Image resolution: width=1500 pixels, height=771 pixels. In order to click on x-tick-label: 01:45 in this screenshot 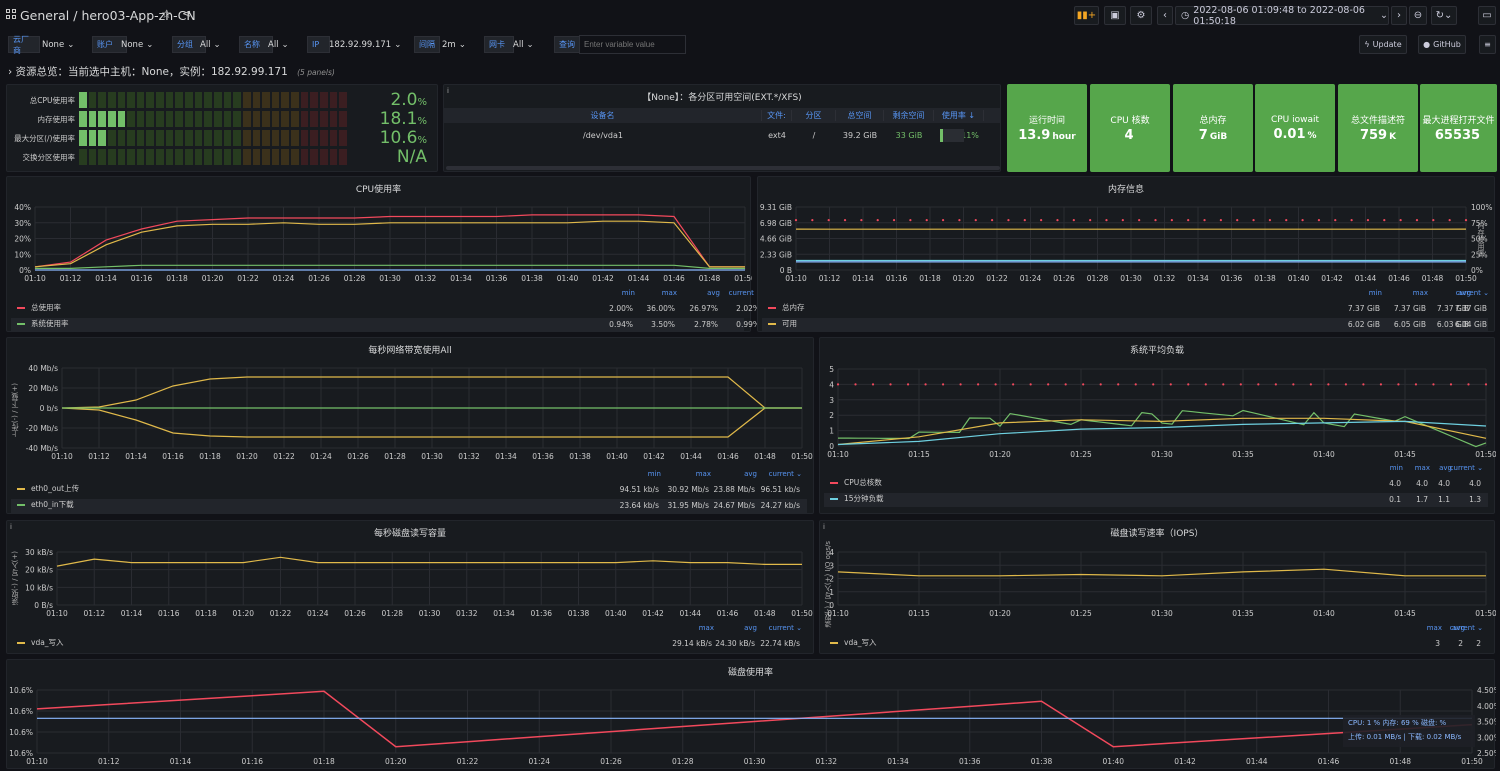, I will do `click(1405, 613)`.